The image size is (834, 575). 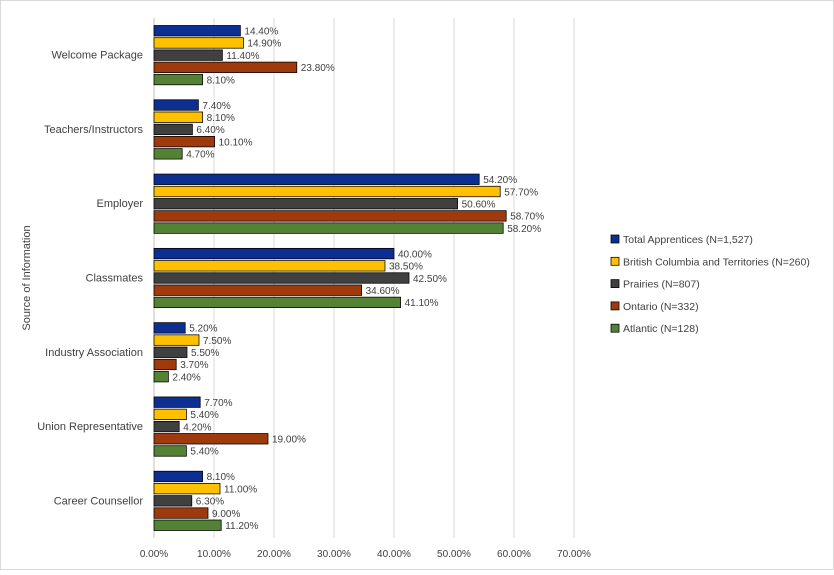 I want to click on legend-label: Total Apprentices (N=1,527), so click(x=688, y=240).